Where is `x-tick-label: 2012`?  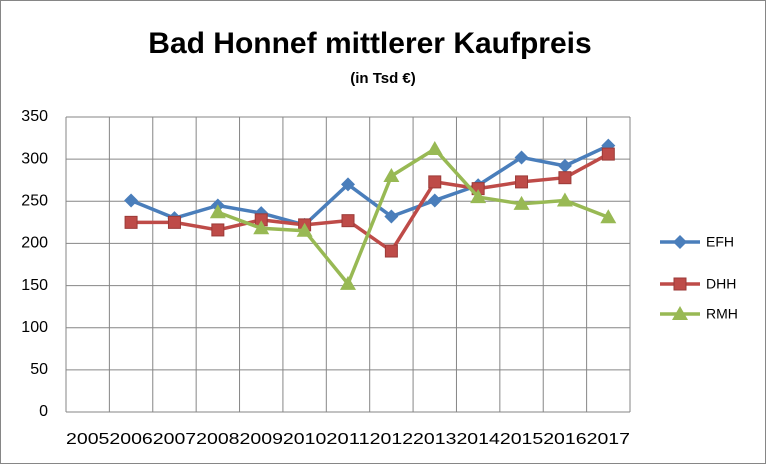 x-tick-label: 2012 is located at coordinates (392, 439).